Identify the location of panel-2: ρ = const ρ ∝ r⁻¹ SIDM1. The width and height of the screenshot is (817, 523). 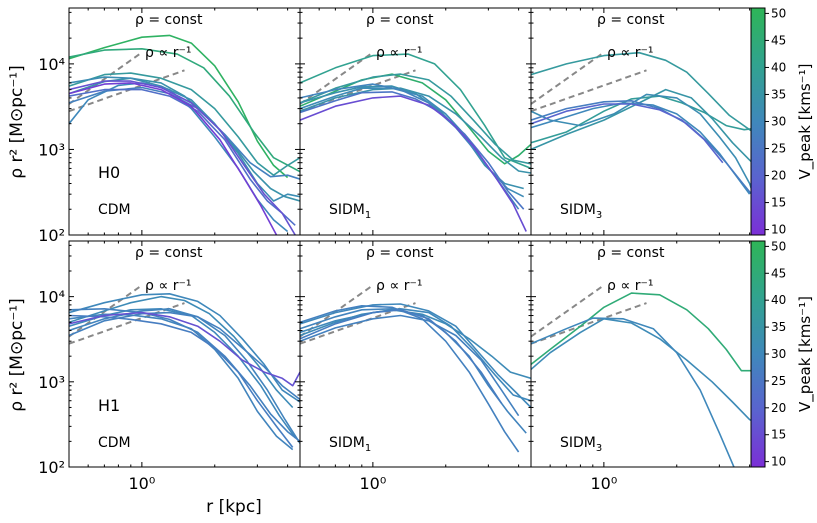
(415, 121).